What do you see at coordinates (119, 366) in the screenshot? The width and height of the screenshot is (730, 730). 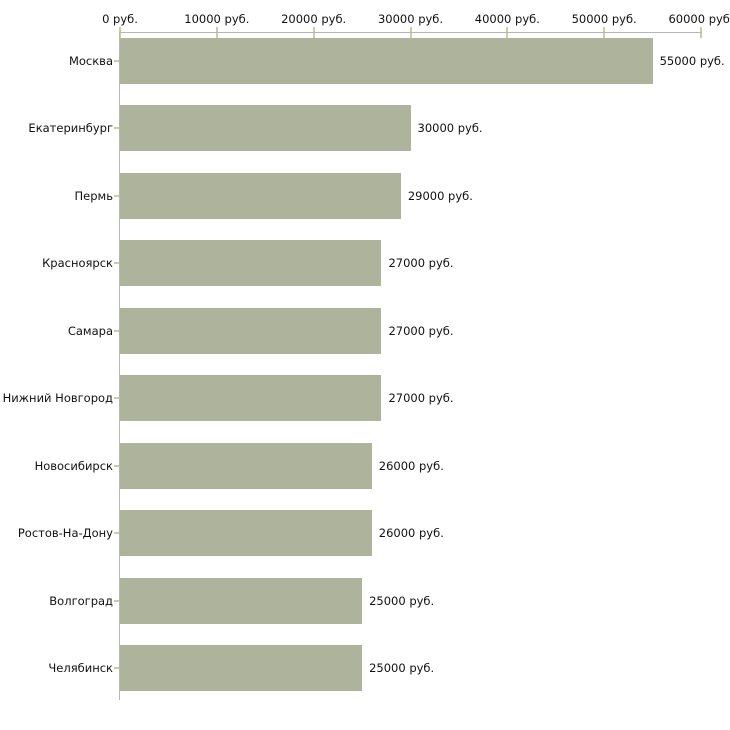 I see `y-axis-line` at bounding box center [119, 366].